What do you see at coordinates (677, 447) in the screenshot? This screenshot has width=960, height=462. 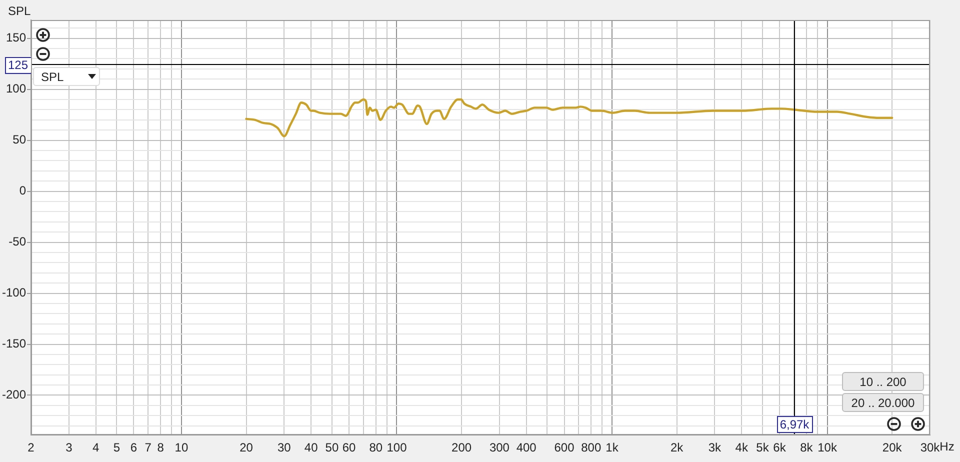 I see `x-tick-label: 2k` at bounding box center [677, 447].